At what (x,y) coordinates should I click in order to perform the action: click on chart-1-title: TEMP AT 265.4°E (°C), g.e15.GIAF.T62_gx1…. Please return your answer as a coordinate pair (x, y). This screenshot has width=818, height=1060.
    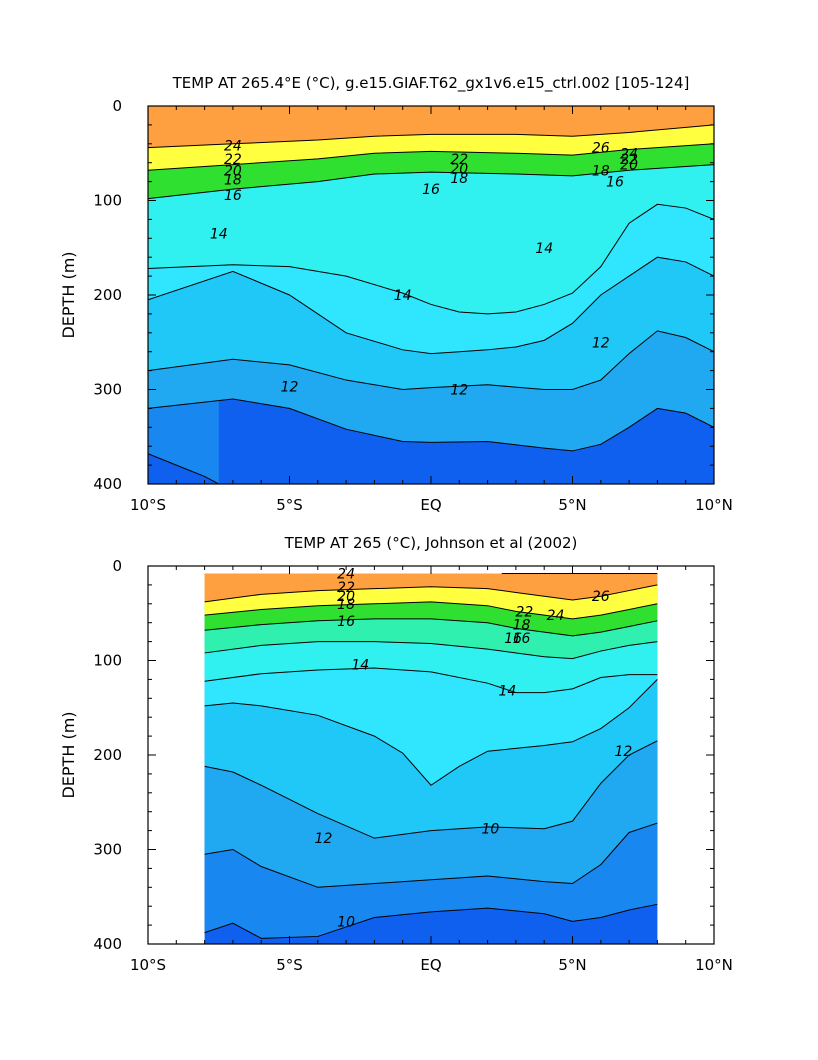
    Looking at the image, I should click on (431, 83).